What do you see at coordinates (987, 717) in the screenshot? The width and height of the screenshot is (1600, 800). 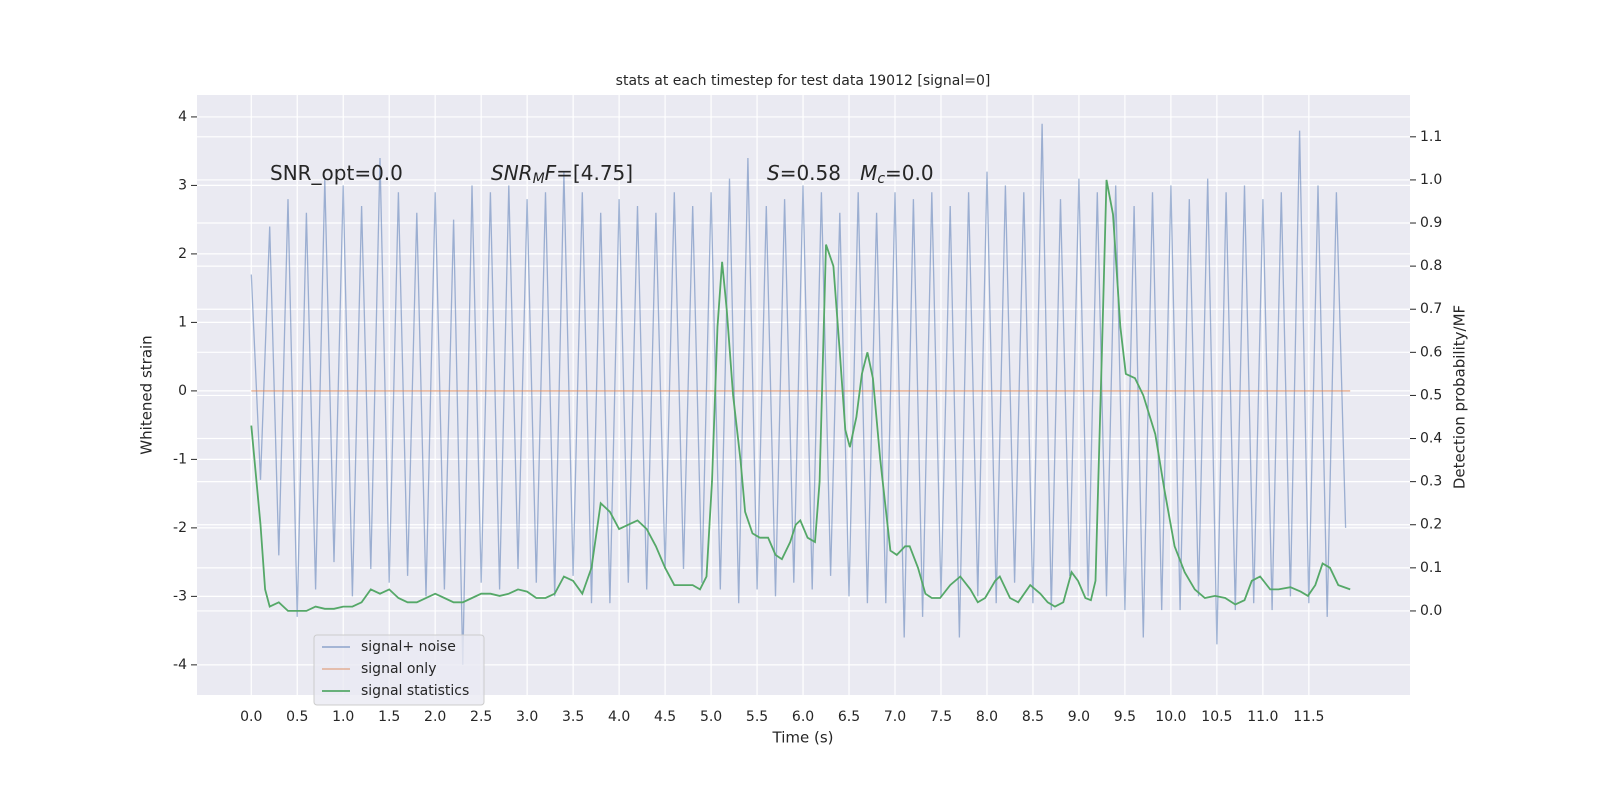 I see `x-tick-label: 8.0` at bounding box center [987, 717].